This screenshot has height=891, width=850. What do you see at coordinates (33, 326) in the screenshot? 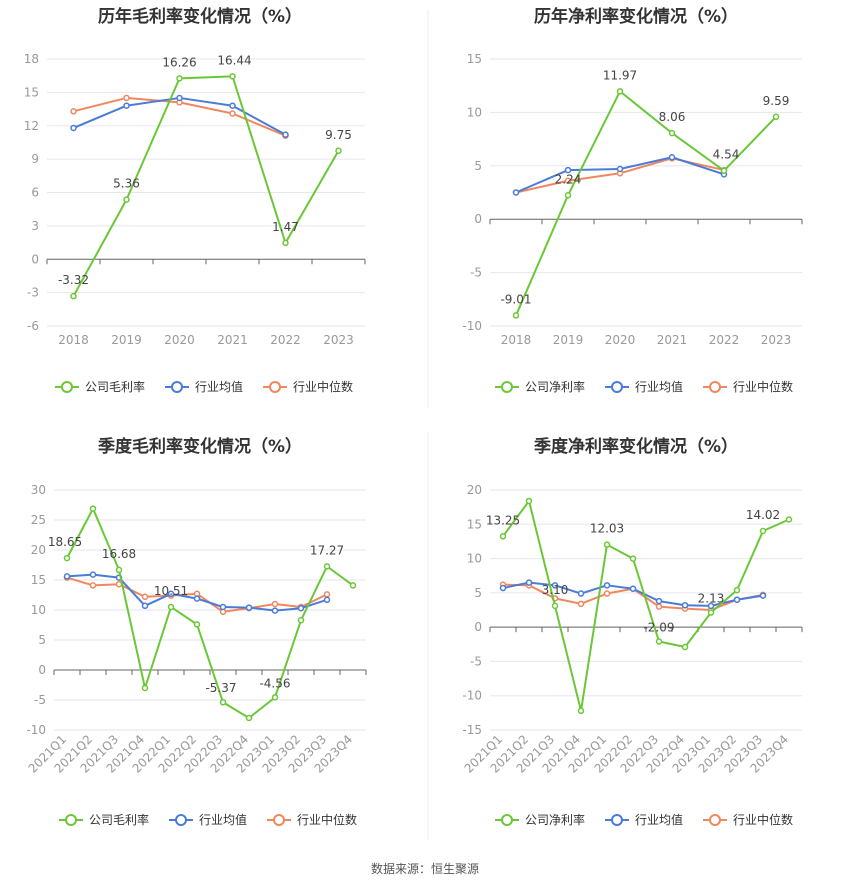
I see `y-tick-label: -6` at bounding box center [33, 326].